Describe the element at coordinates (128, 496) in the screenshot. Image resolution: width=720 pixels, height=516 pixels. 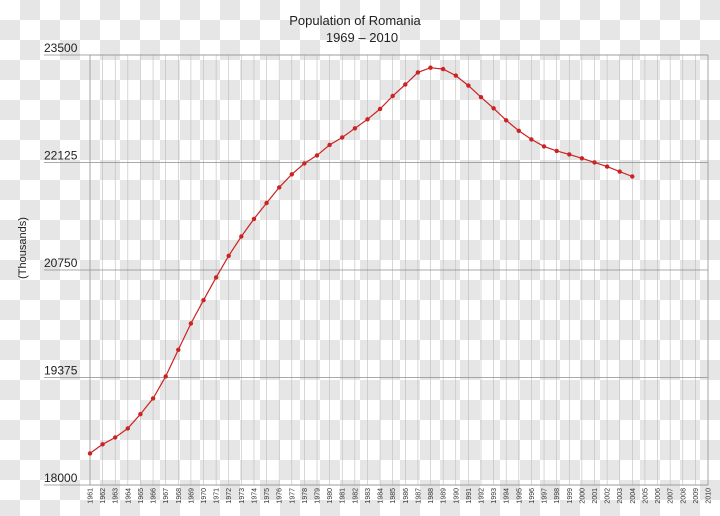
I see `x-tick-label: 1964` at that location.